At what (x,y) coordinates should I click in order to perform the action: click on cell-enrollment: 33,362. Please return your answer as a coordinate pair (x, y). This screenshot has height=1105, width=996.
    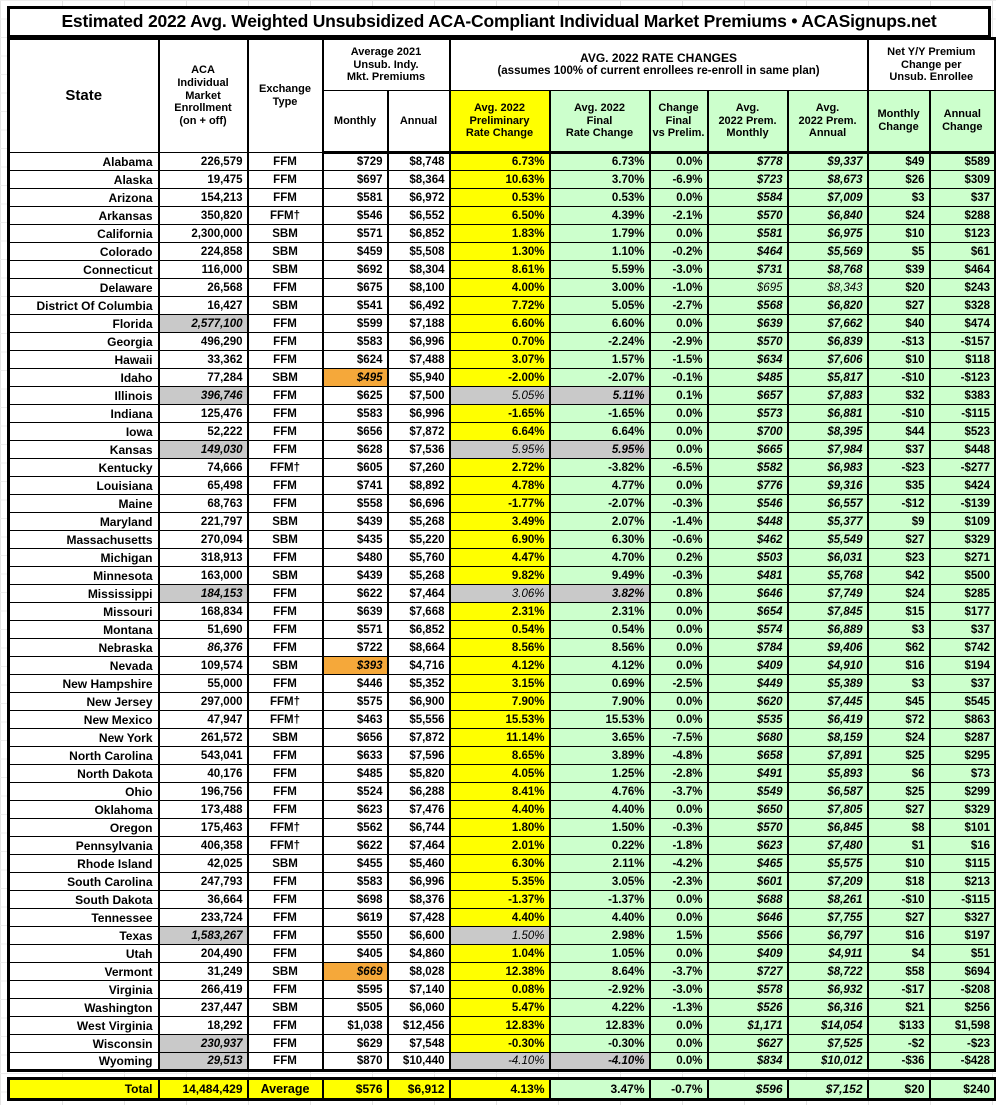
    Looking at the image, I should click on (203, 359).